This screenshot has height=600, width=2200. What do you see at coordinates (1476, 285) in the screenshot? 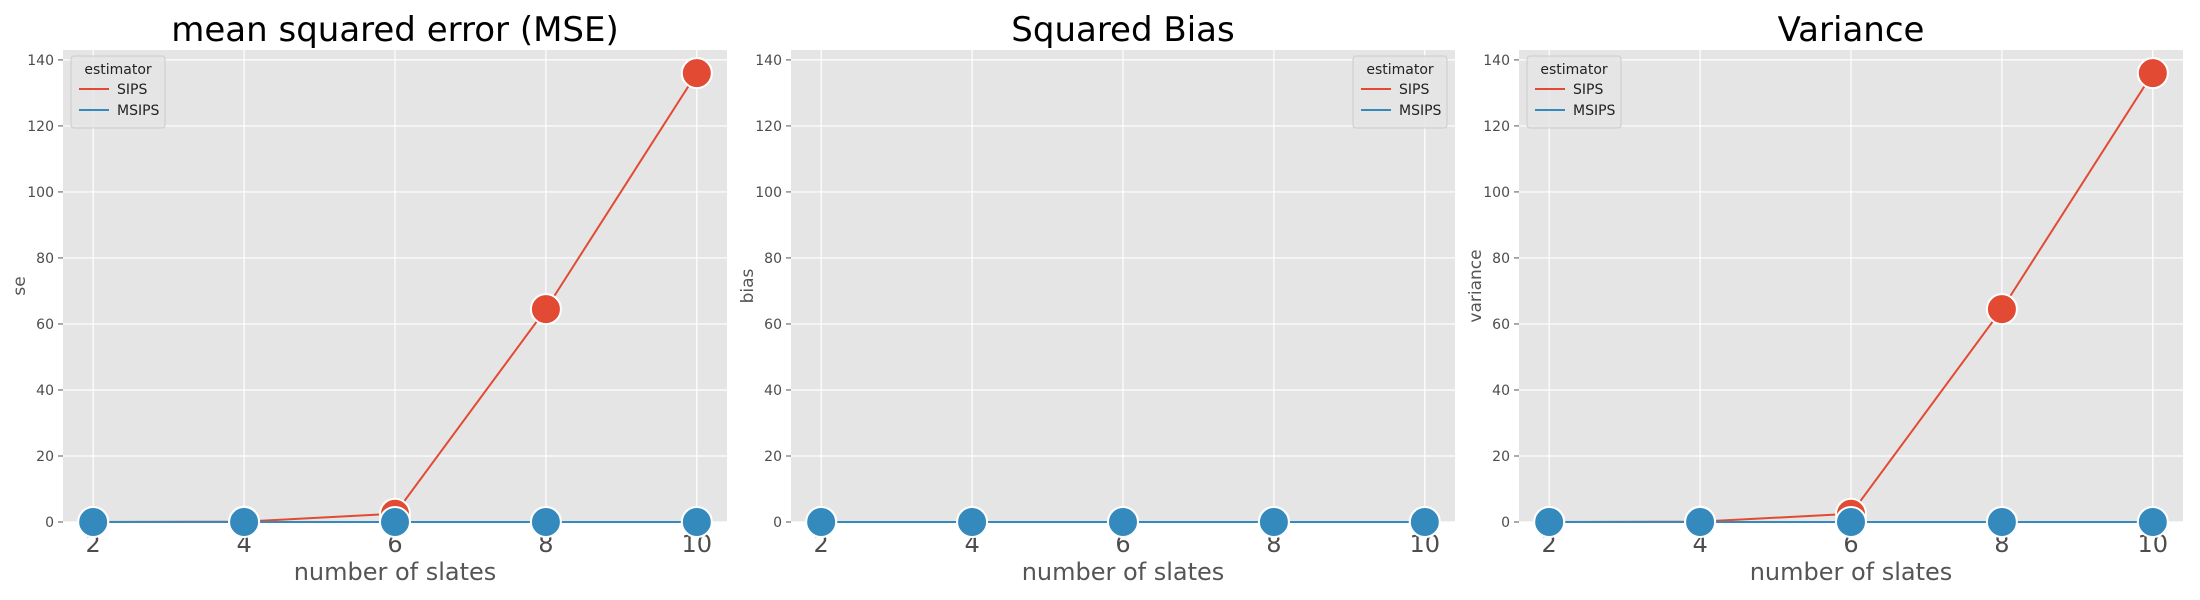
I see `y-axis-label: variance` at bounding box center [1476, 285].